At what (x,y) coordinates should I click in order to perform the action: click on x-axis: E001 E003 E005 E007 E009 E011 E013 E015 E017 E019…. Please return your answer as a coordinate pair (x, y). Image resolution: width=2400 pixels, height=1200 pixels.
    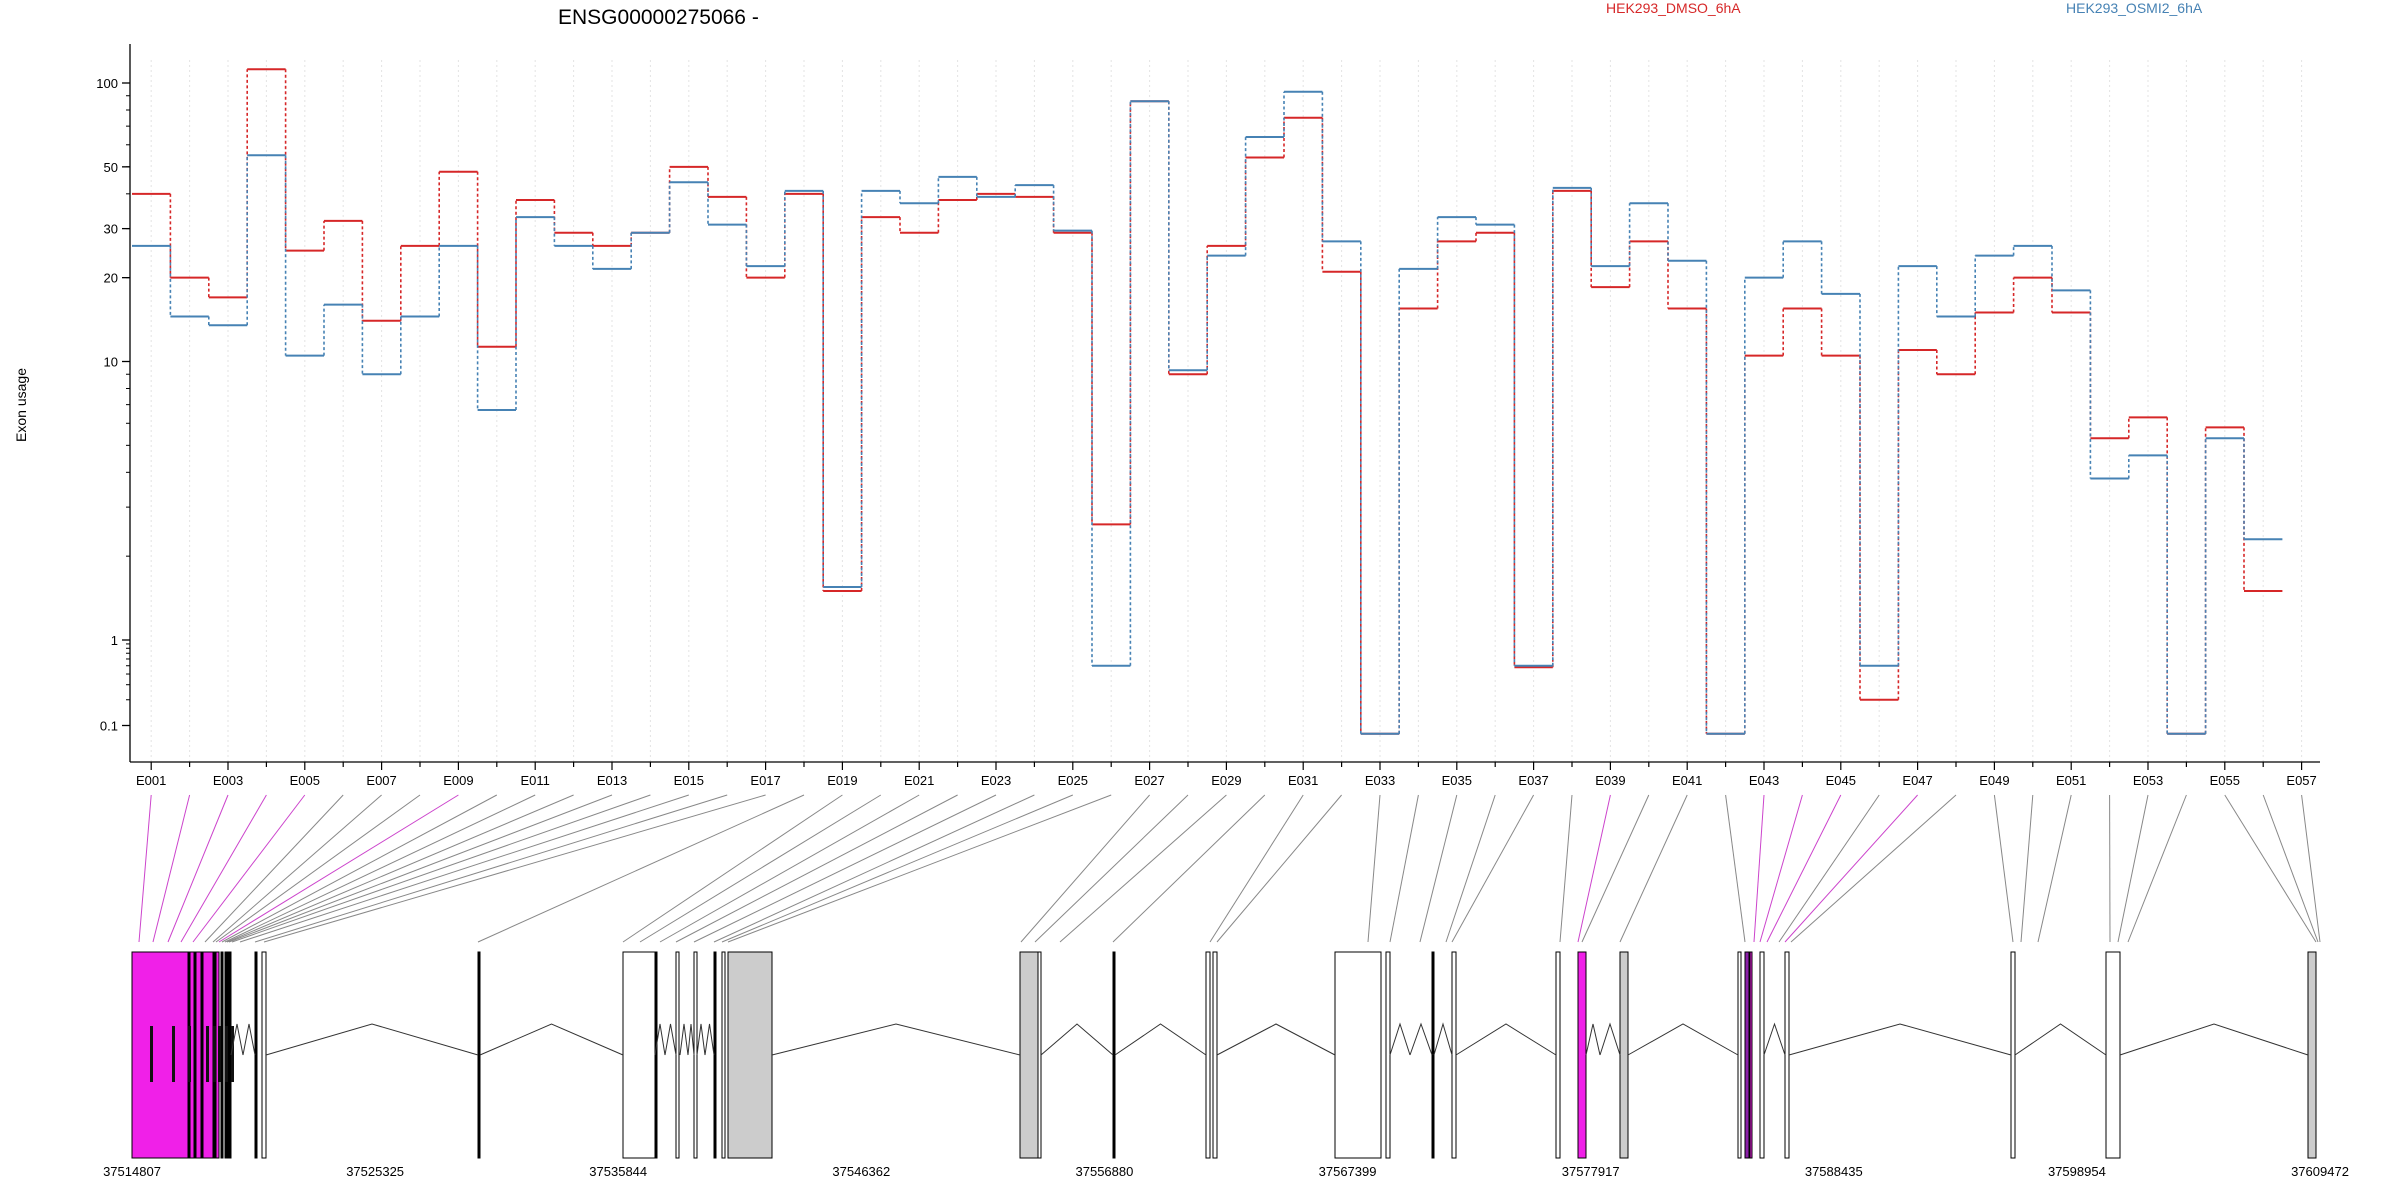
    Looking at the image, I should click on (1225, 774).